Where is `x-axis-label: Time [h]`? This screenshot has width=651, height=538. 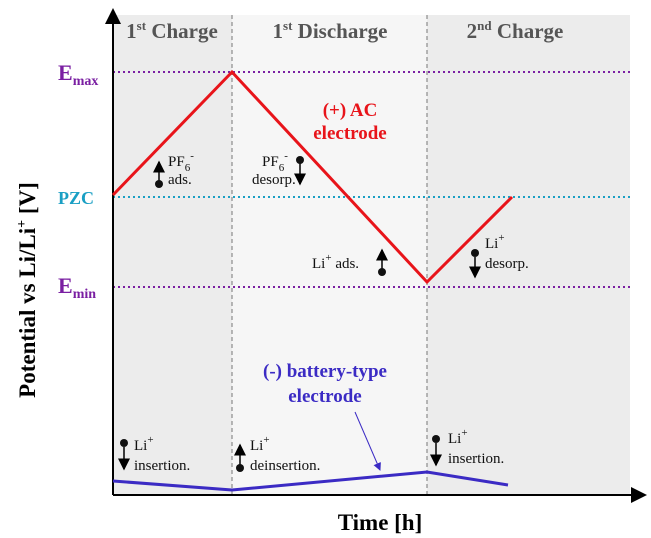 x-axis-label: Time [h] is located at coordinates (380, 522).